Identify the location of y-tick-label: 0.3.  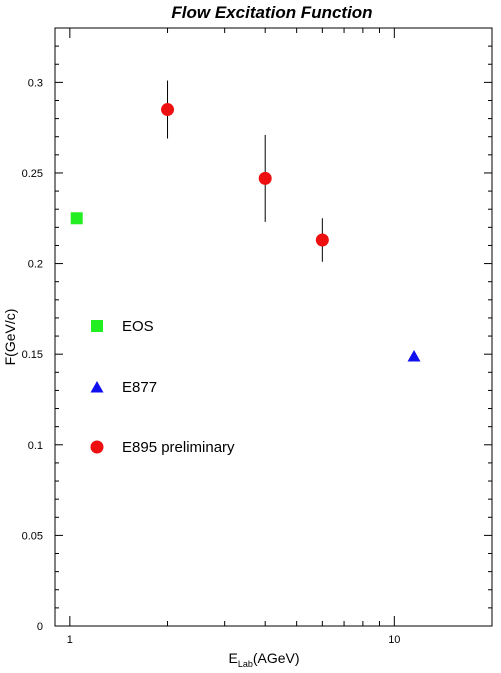
(35, 83).